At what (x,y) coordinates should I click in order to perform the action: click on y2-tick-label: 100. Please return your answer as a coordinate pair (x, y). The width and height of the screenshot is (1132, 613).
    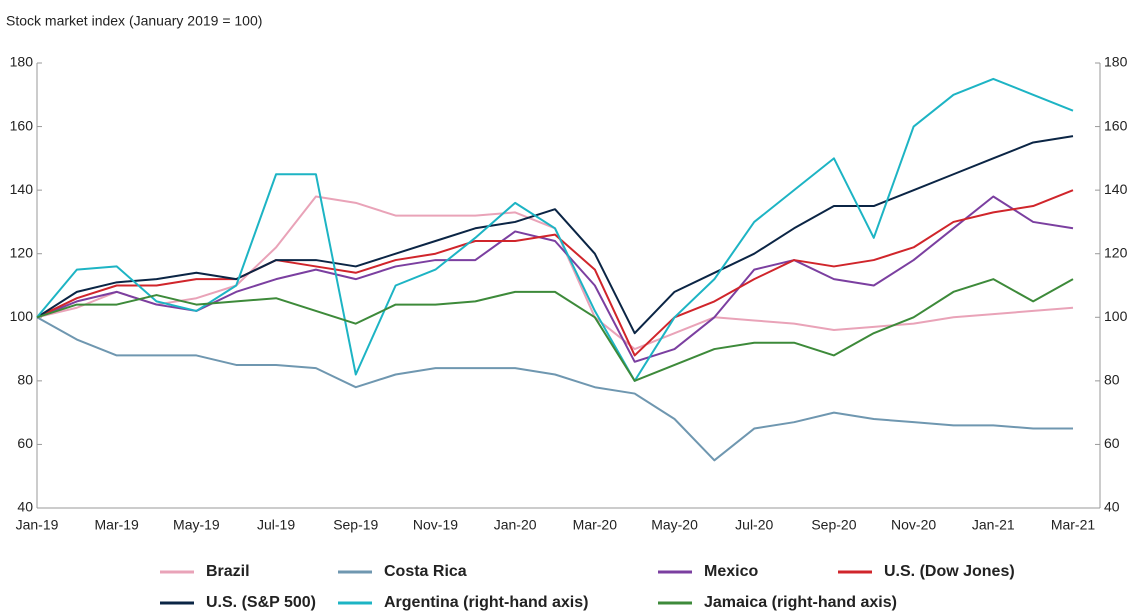
    Looking at the image, I should click on (1116, 316).